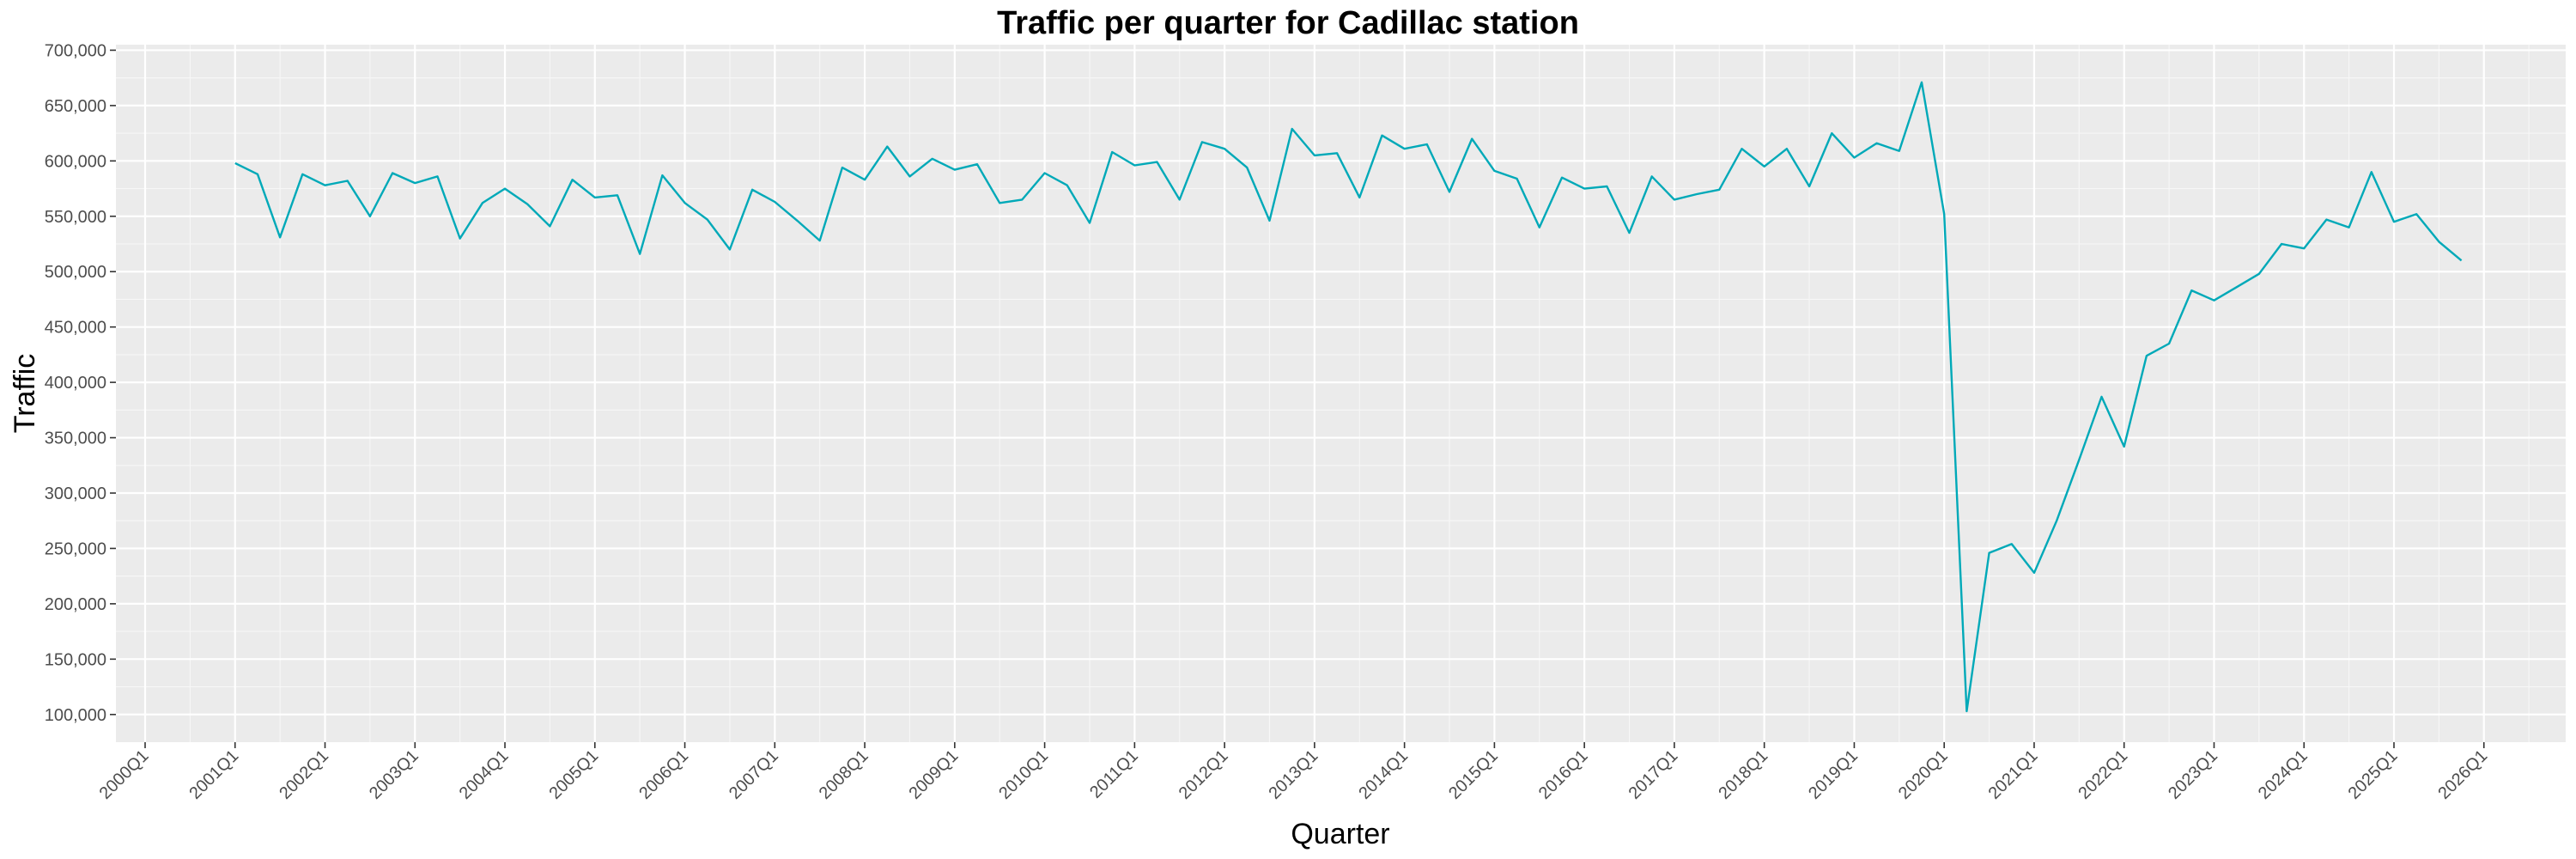 The height and width of the screenshot is (859, 2576). What do you see at coordinates (754, 775) in the screenshot?
I see `x-tick-label: 2007Q1` at bounding box center [754, 775].